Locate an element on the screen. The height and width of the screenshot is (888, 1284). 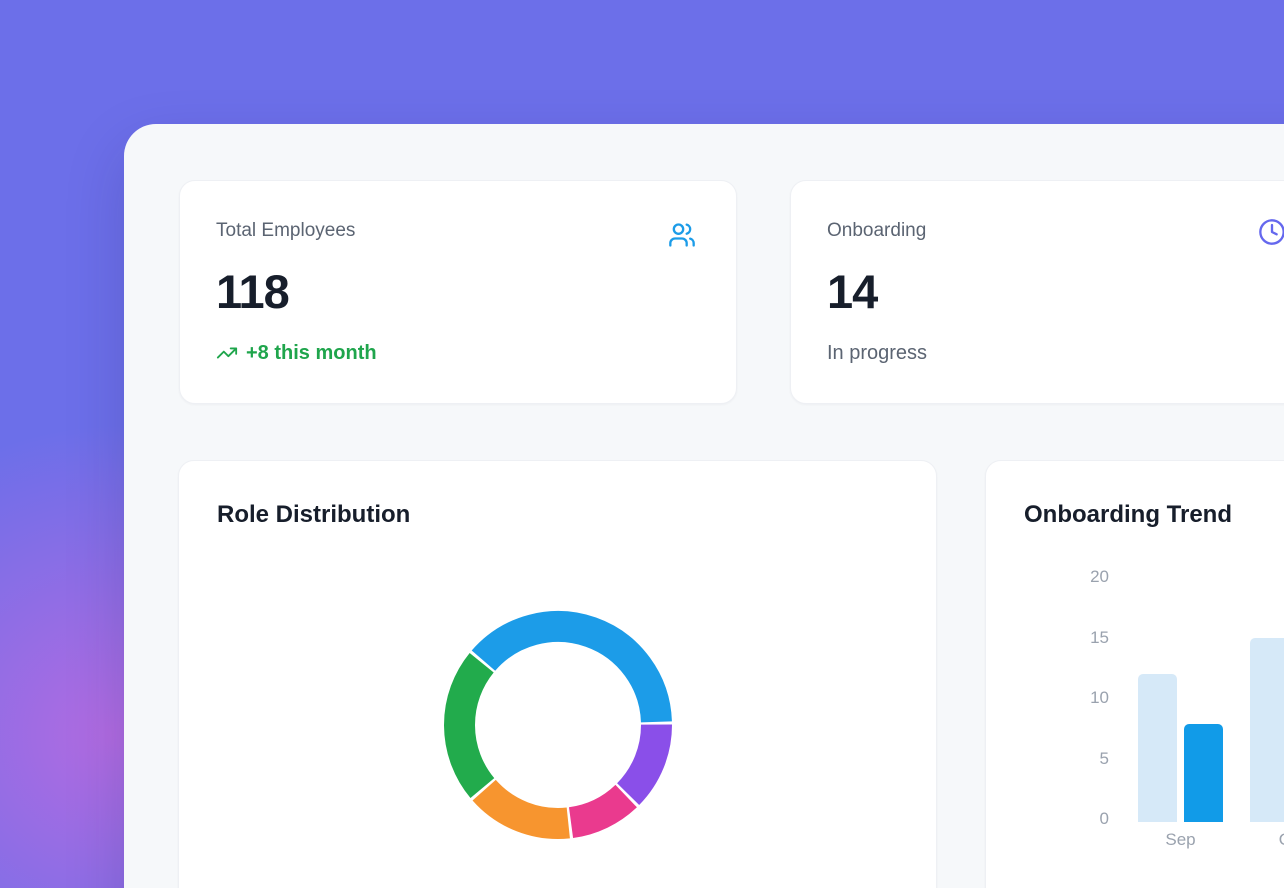
onboarding-trend-bar-chart: 0 5 10 15 20 Sep Oct is located at coordinates (1135, 674).